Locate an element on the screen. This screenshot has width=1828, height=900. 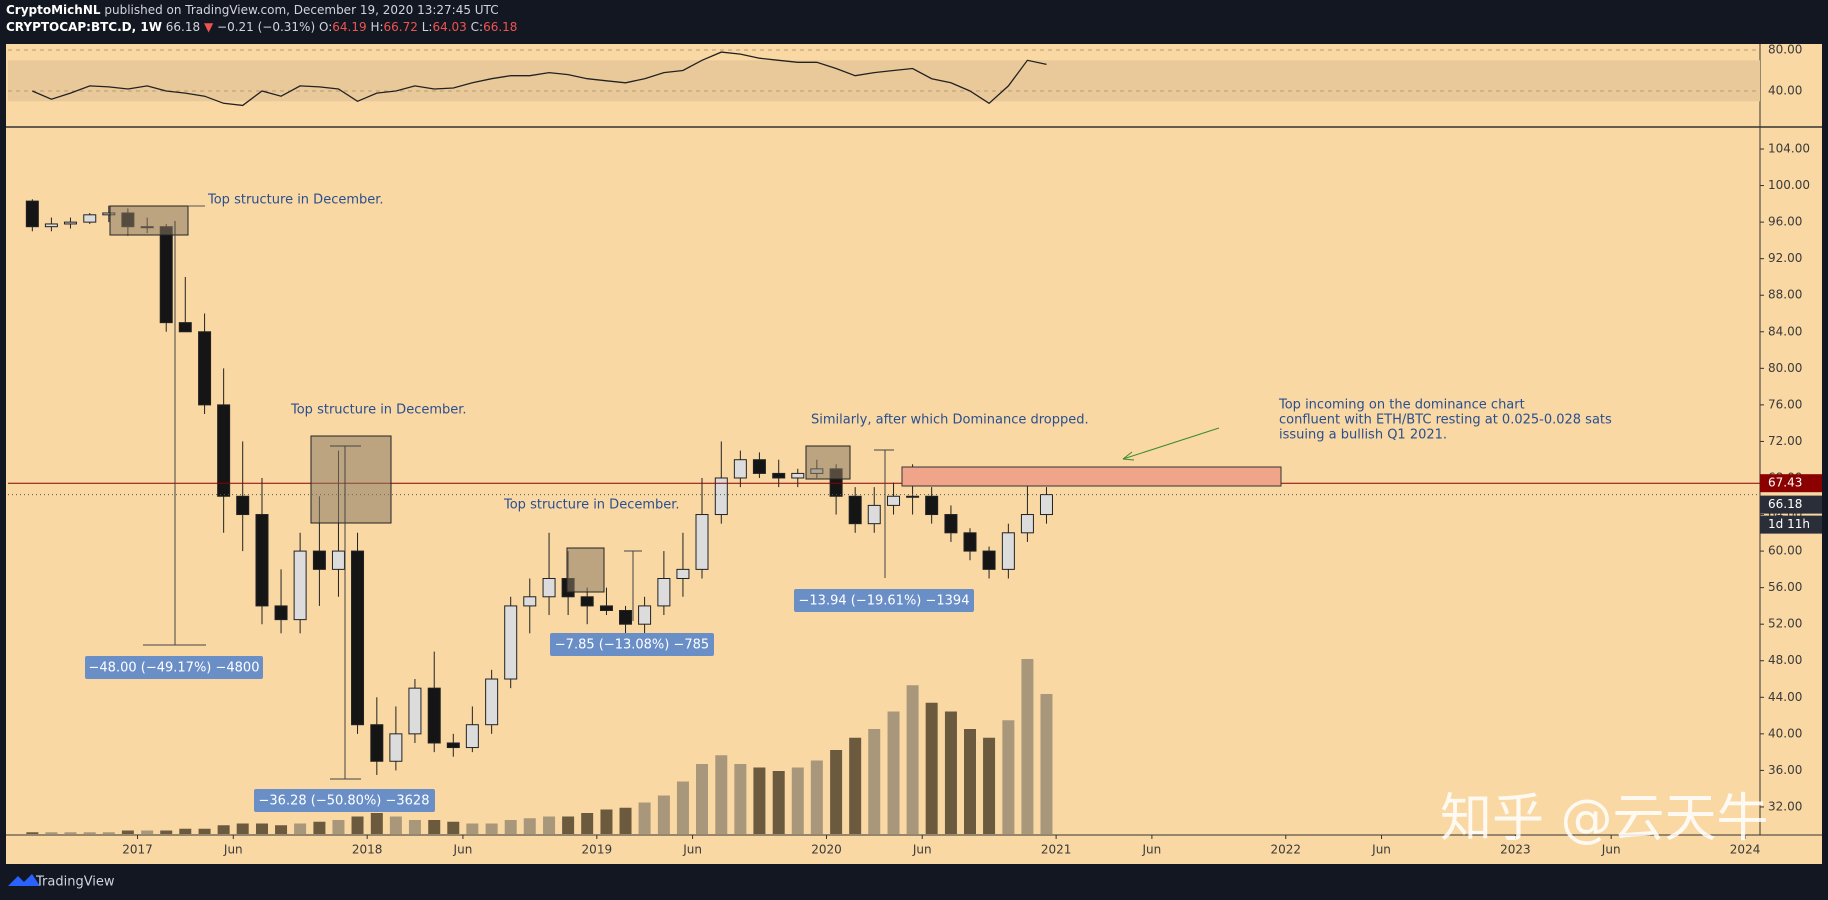
y-tick-label: 36.00 is located at coordinates (1785, 770).